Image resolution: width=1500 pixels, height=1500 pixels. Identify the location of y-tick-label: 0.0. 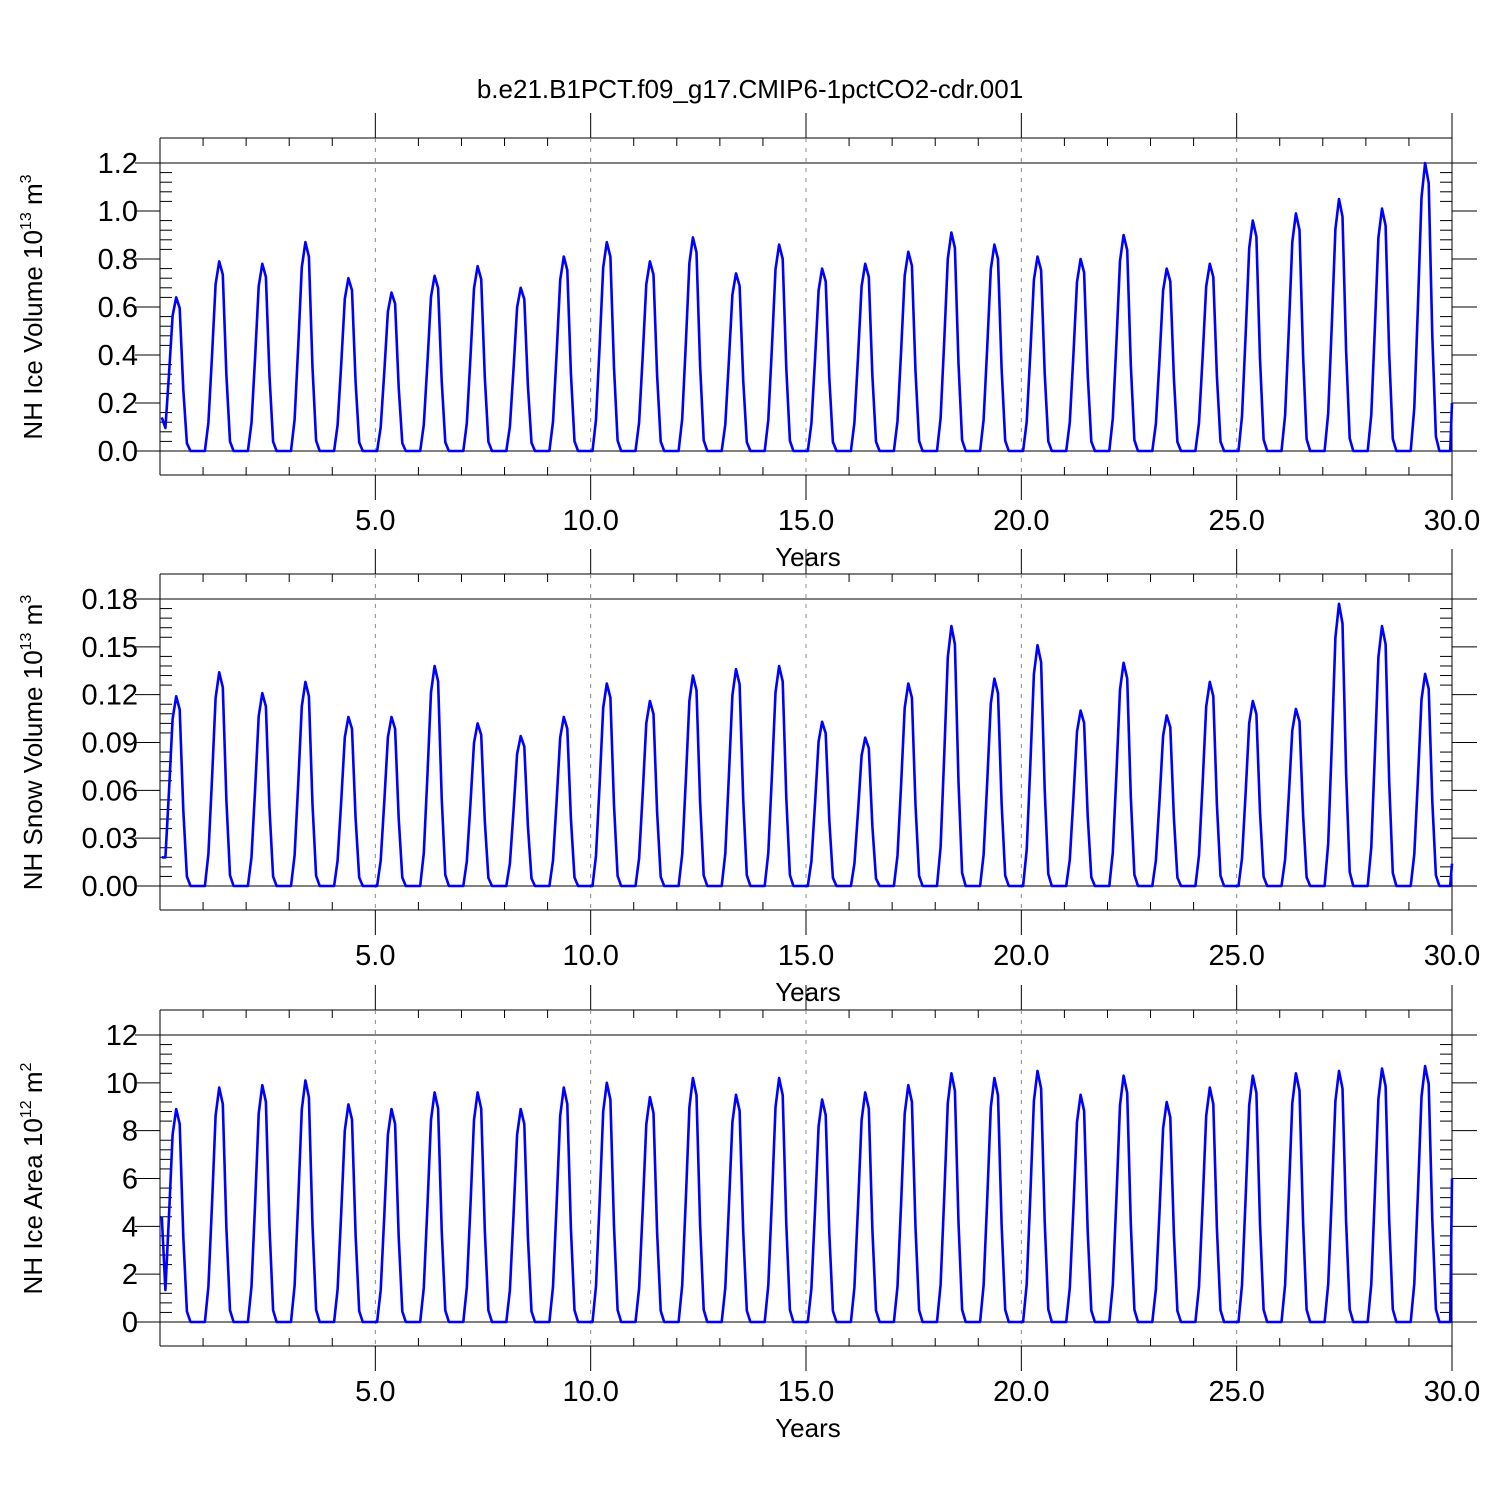
(118, 452).